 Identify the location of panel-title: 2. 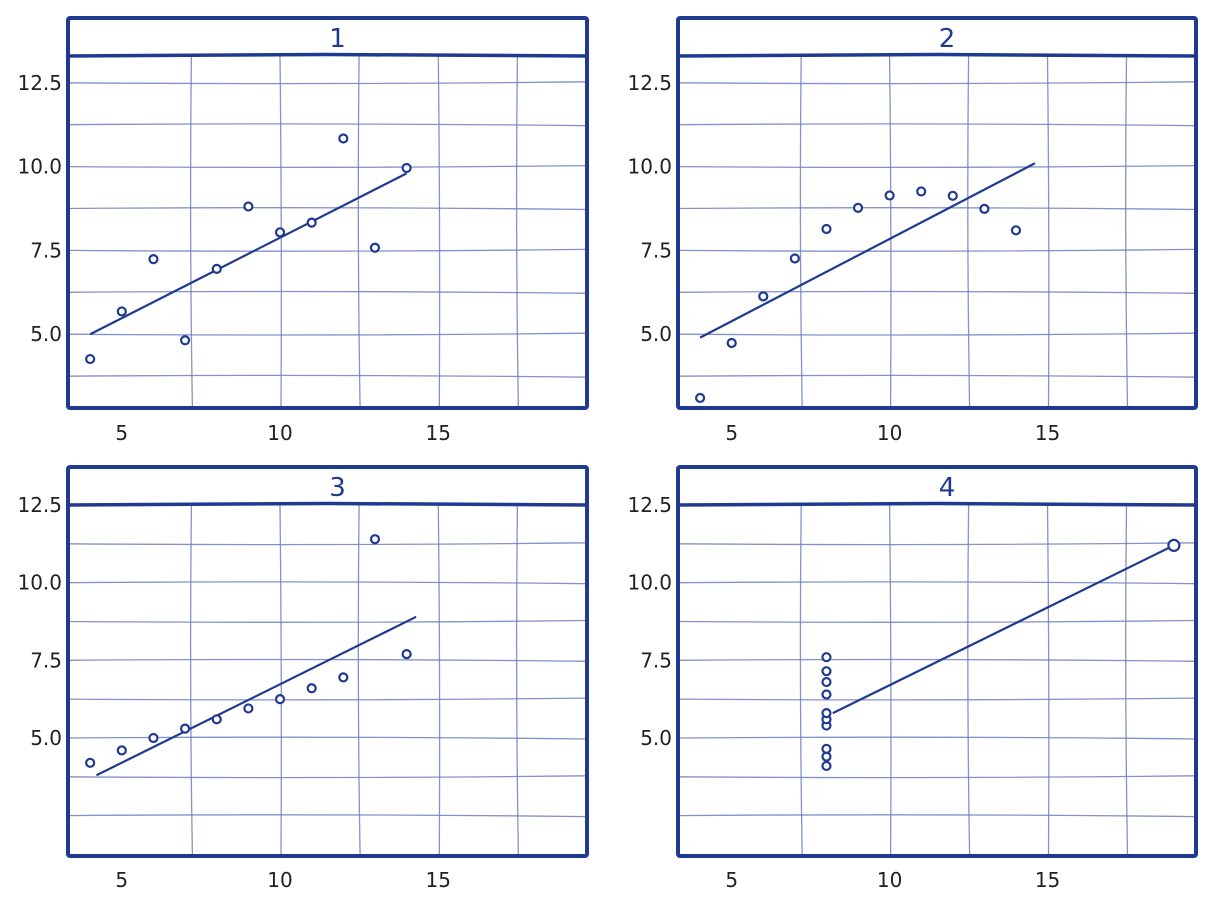
(947, 39).